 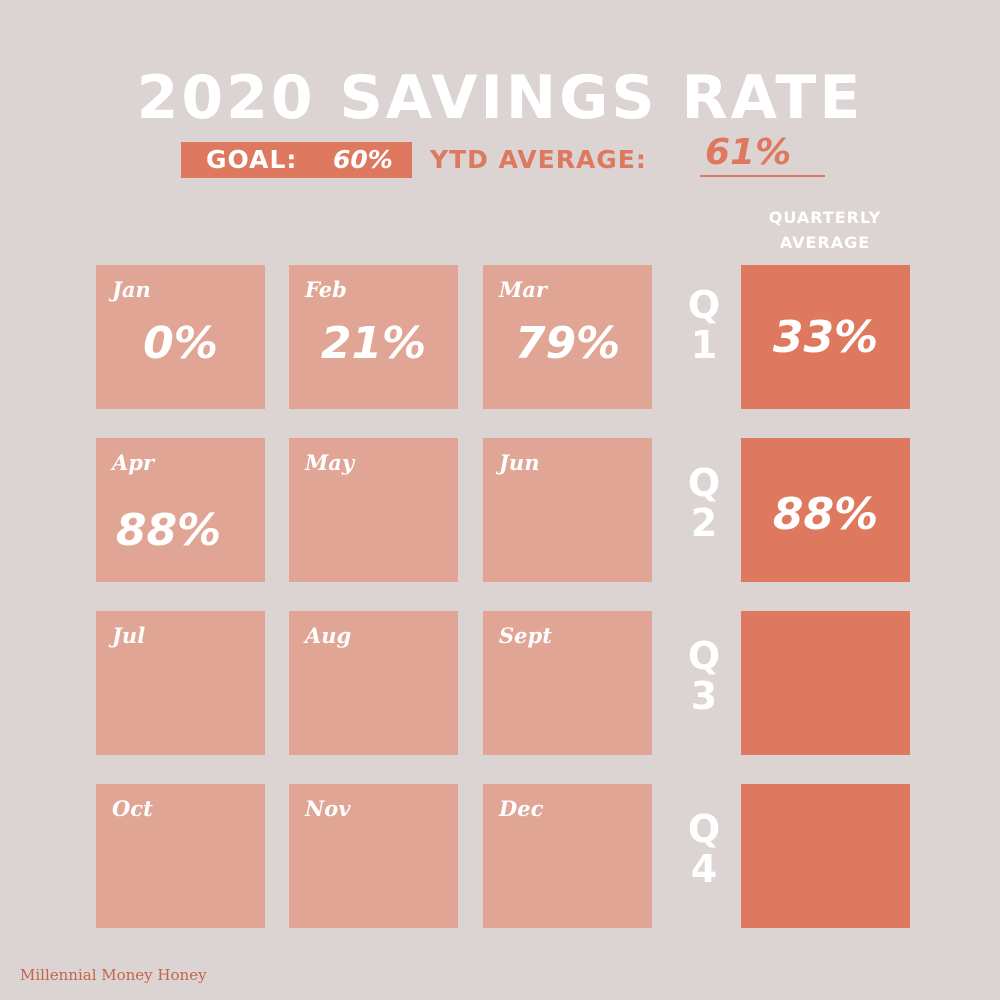 What do you see at coordinates (525, 635) in the screenshot?
I see `month-label: Sept` at bounding box center [525, 635].